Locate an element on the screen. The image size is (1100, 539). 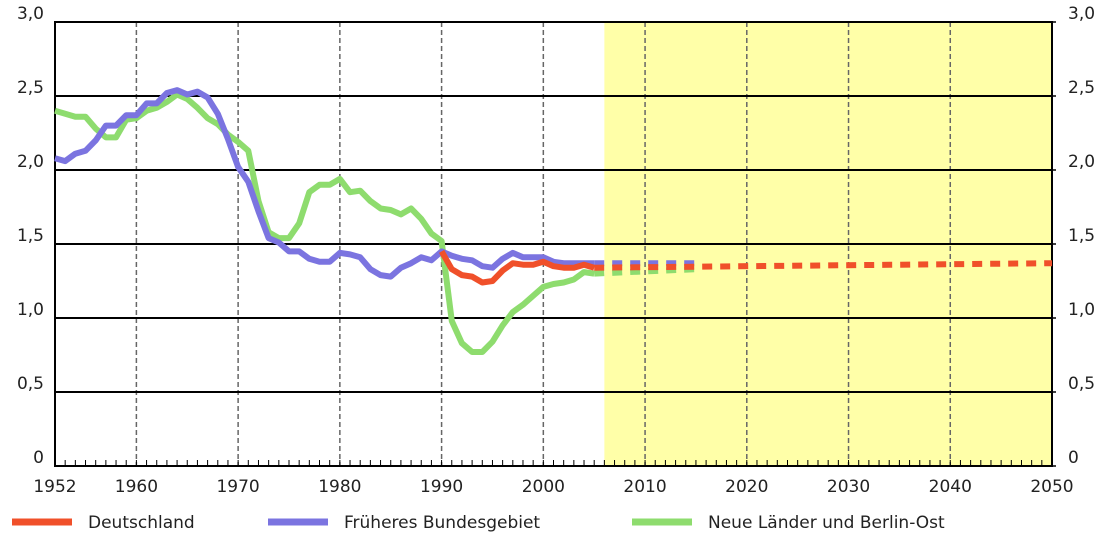
y-tick-label: 1,5 is located at coordinates (30, 236).